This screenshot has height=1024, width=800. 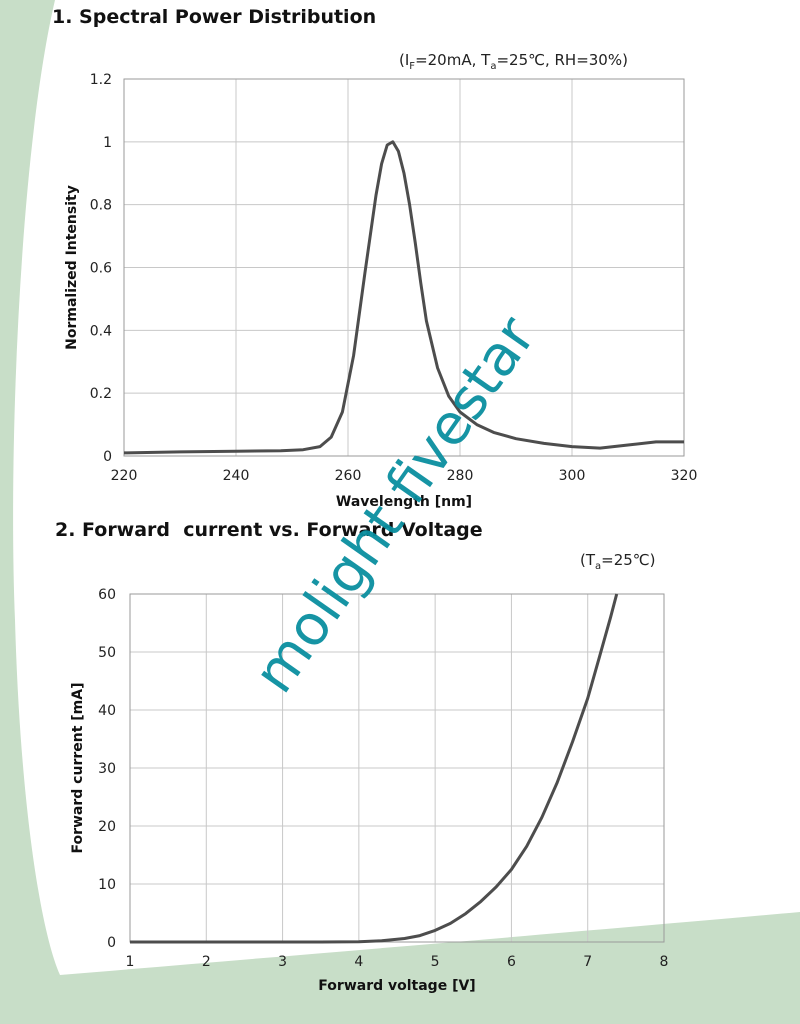 I want to click on chart2-title: 2. Forward current vs. Forward Voltage, so click(x=269, y=530).